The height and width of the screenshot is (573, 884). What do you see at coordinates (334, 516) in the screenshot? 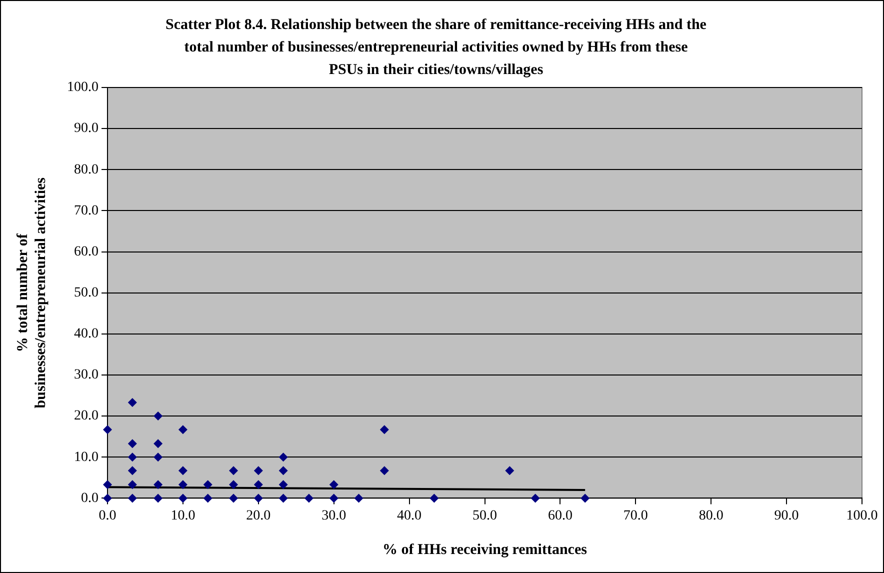
I see `x-tick-label: 30.0` at bounding box center [334, 516].